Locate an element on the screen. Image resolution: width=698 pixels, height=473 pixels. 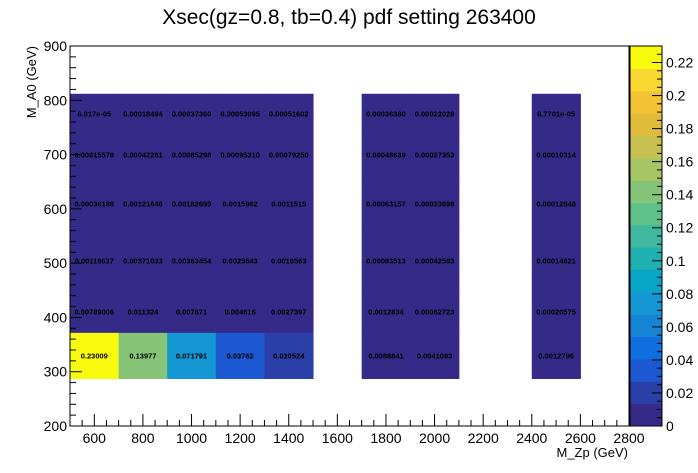
x-tick-label: 800 is located at coordinates (143, 438).